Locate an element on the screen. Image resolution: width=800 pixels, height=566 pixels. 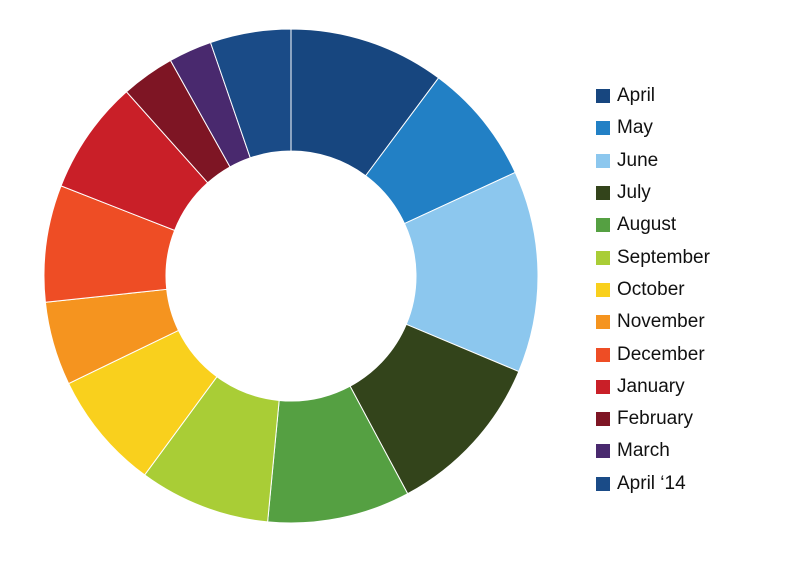
legend-item: April ‘14 is located at coordinates (653, 484).